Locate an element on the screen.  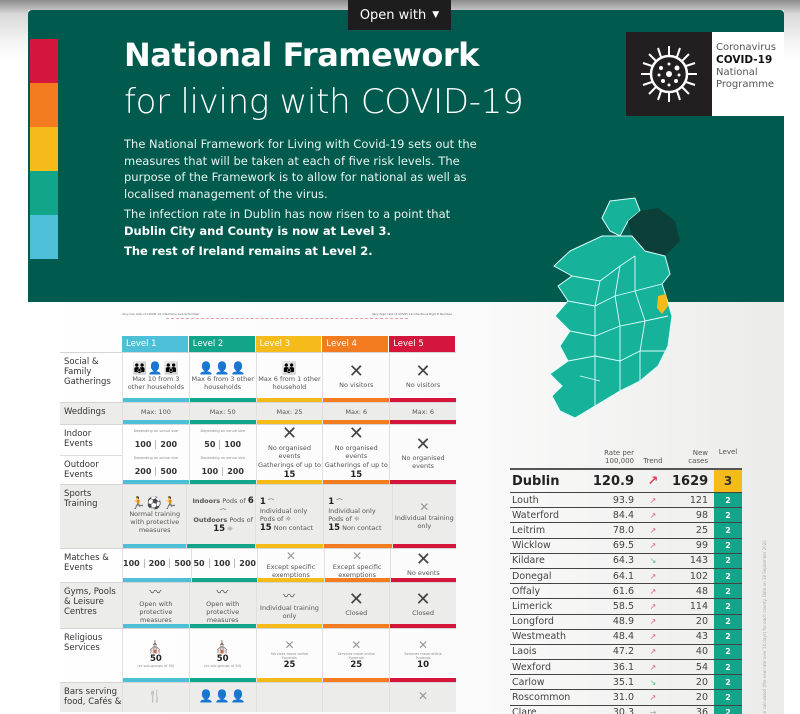
level-headers: Level 1 Level 2 Level 3 Level 4 Level 5 is located at coordinates (289, 344).